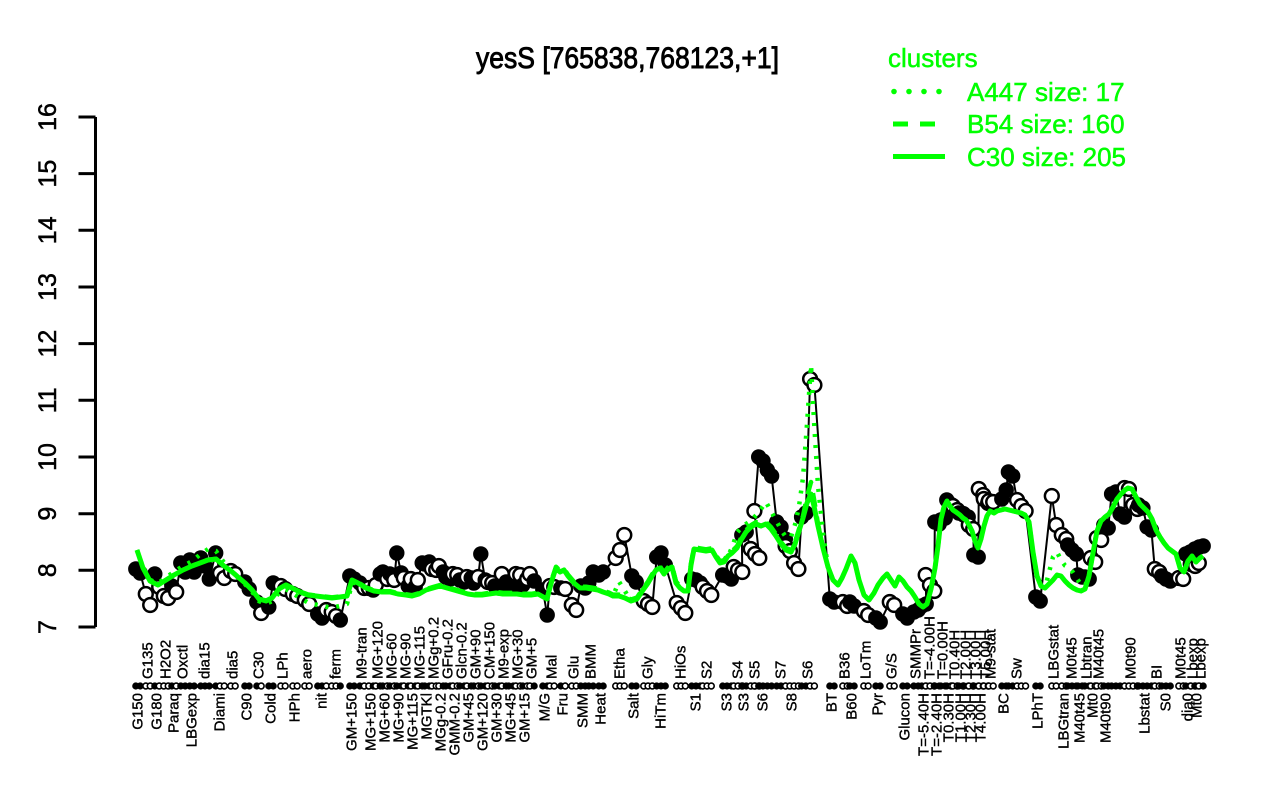 The image size is (1280, 805). Describe the element at coordinates (295, 707) in the screenshot. I see `svg-text: HPh` at that location.